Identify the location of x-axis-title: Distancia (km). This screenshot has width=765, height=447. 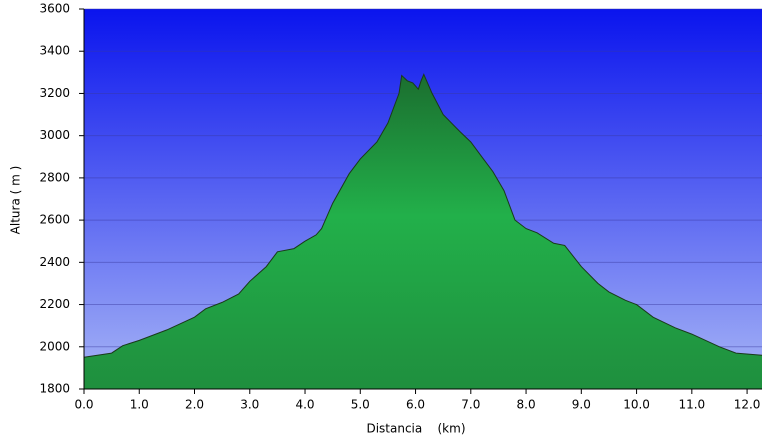
(415, 429).